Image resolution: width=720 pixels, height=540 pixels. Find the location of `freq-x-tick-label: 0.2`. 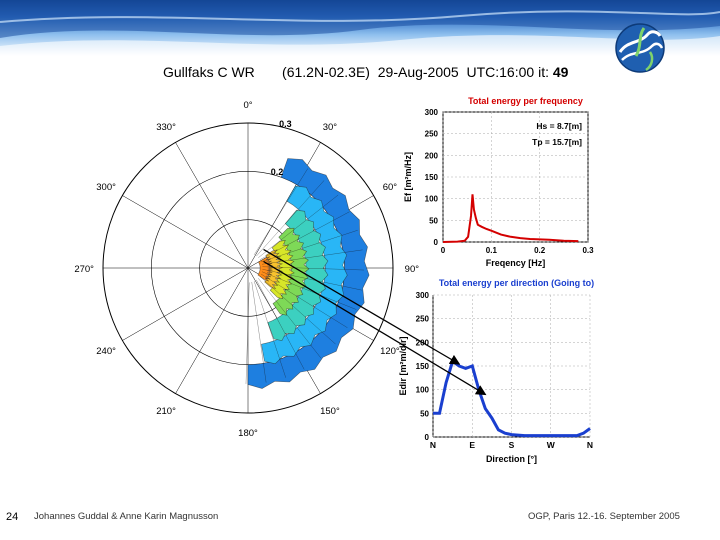

freq-x-tick-label: 0.2 is located at coordinates (540, 250).